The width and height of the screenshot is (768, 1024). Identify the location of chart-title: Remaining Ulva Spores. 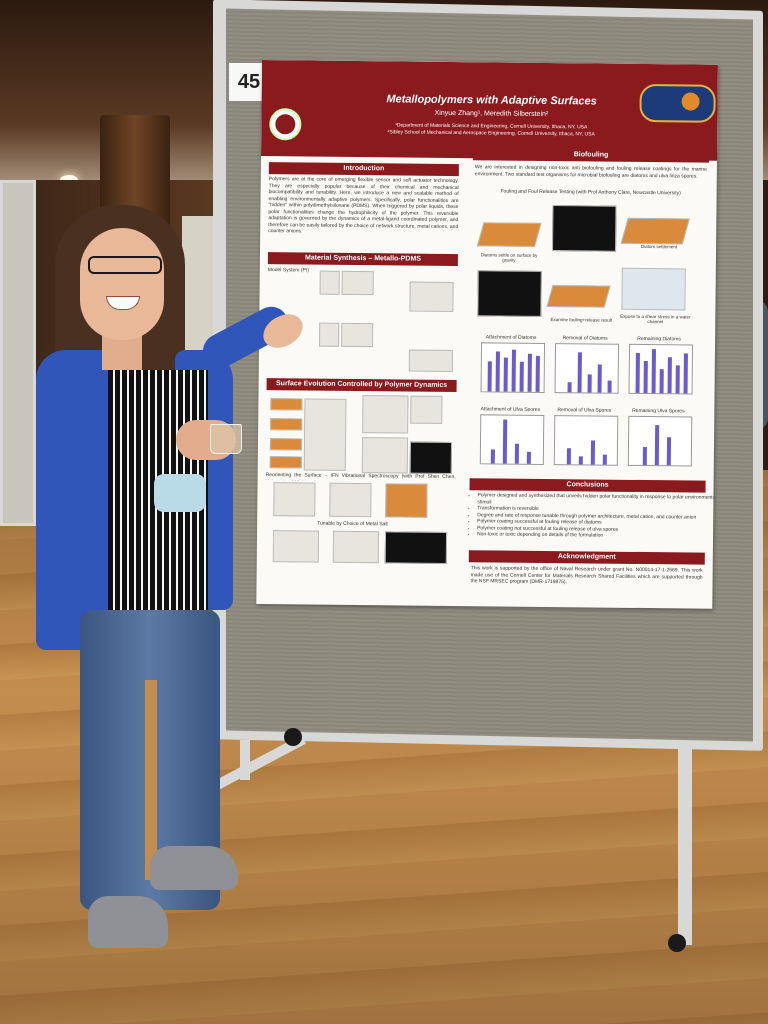
(658, 411).